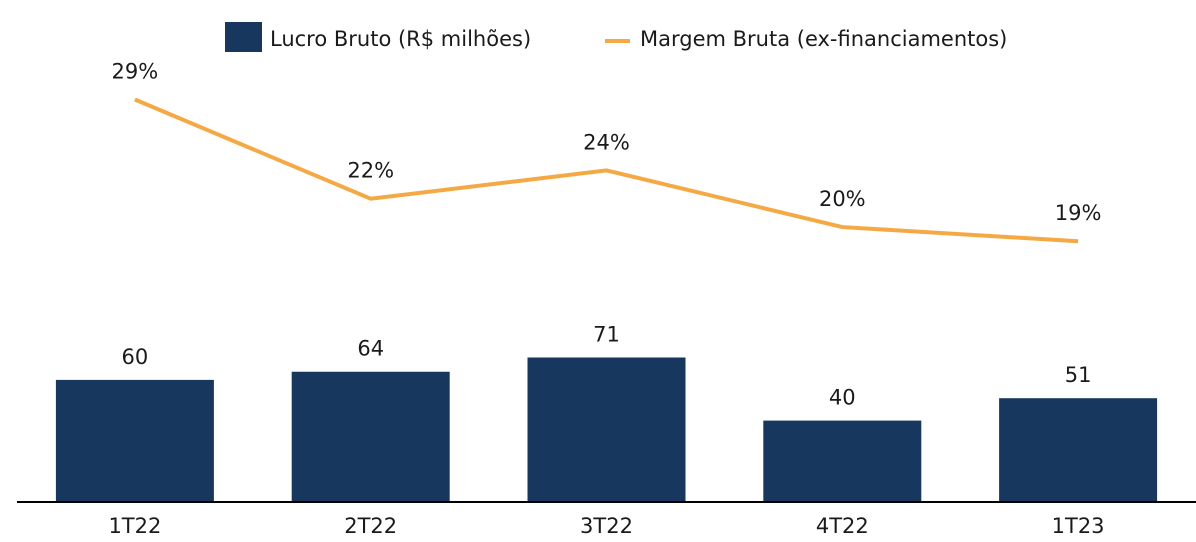 This screenshot has height=542, width=1196. I want to click on data-label: 29%, so click(135, 72).